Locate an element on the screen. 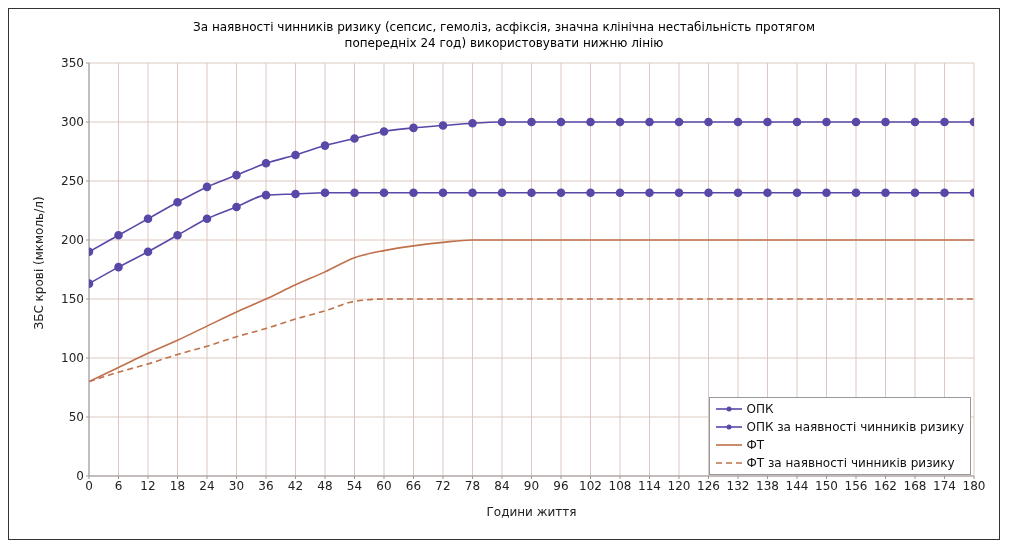  x-tick-label: 138 is located at coordinates (767, 485).